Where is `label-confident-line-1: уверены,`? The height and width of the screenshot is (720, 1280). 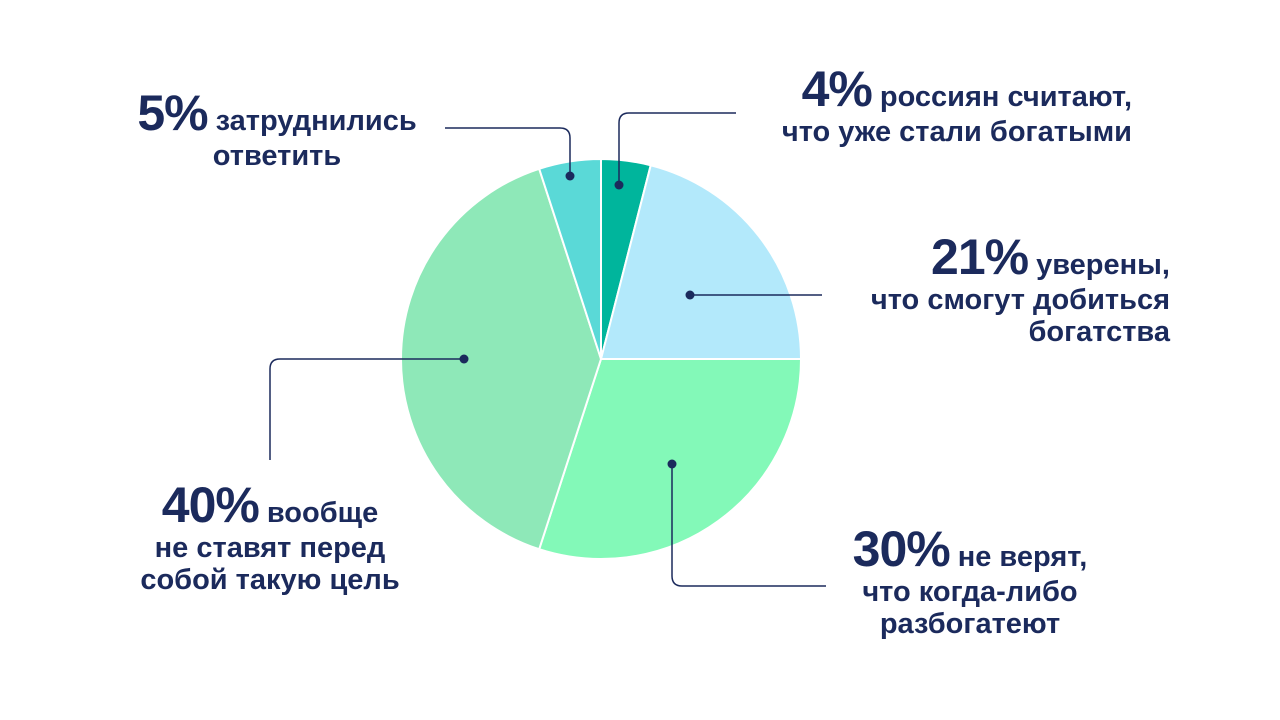
label-confident-line-1: уверены, is located at coordinates (1103, 265).